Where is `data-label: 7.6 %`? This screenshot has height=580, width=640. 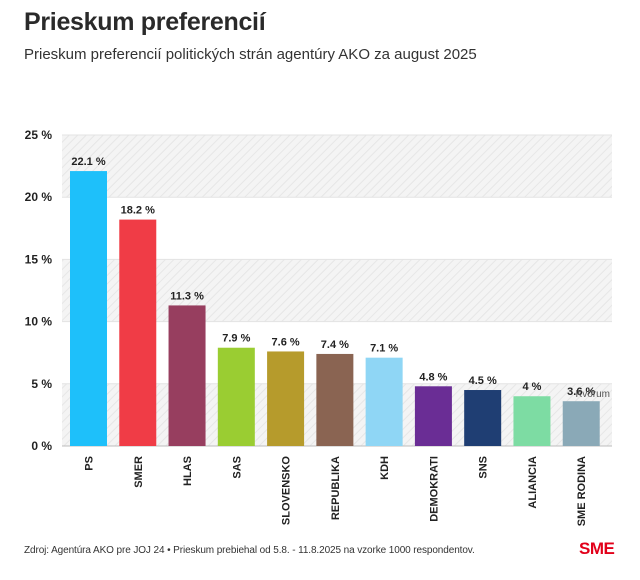
data-label: 7.6 % is located at coordinates (286, 342).